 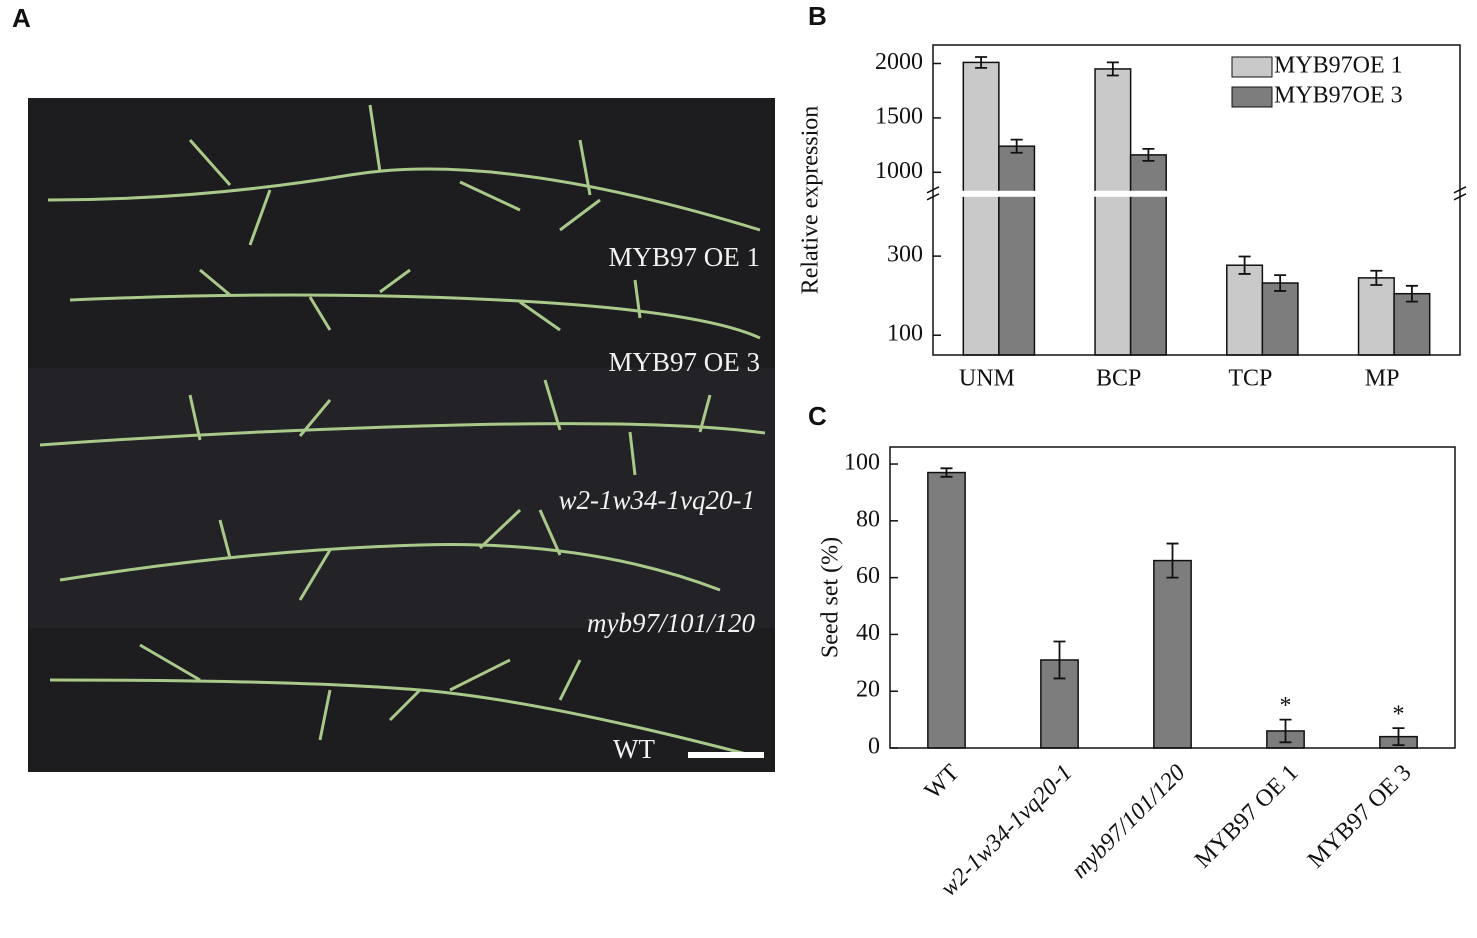 I want to click on y-tick-label: 300, so click(x=905, y=255).